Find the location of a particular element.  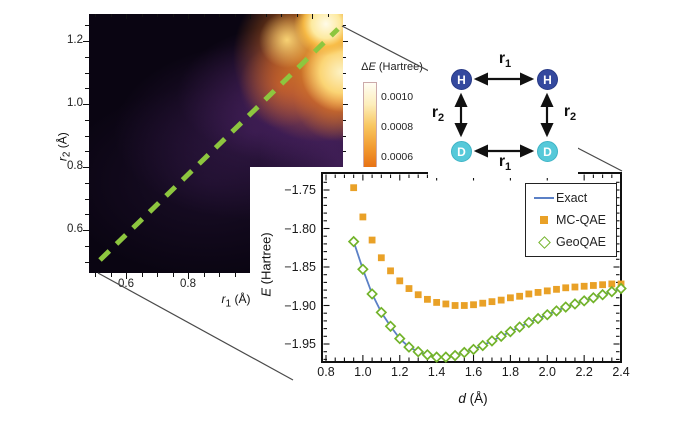

legend-label: GeoQAE is located at coordinates (581, 242).